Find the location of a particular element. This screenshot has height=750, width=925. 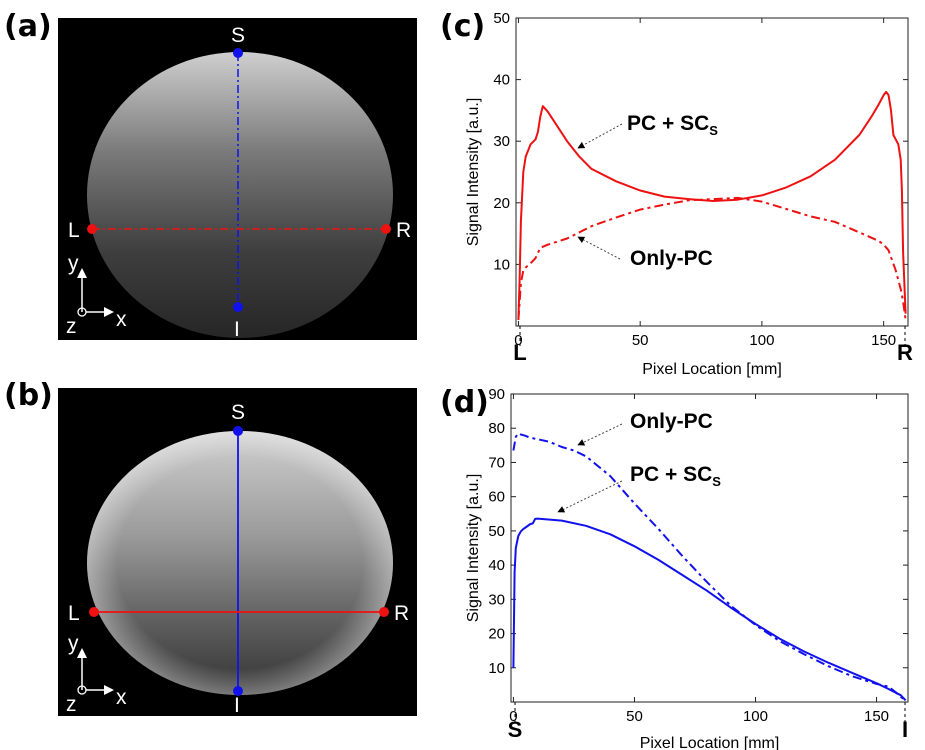

inferior-label-b: I is located at coordinates (237, 705).